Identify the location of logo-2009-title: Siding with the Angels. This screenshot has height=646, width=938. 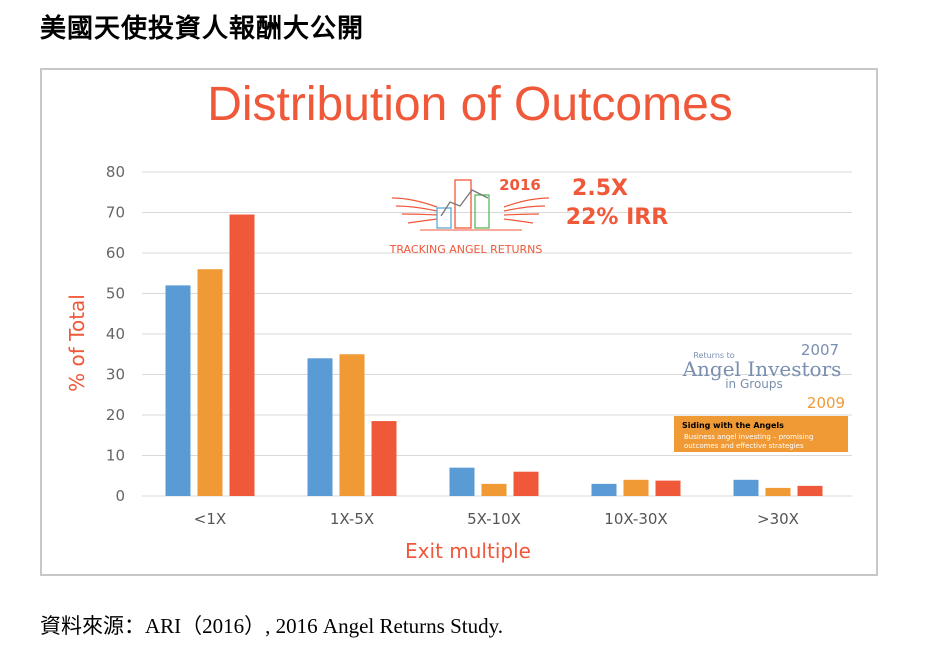
(733, 425).